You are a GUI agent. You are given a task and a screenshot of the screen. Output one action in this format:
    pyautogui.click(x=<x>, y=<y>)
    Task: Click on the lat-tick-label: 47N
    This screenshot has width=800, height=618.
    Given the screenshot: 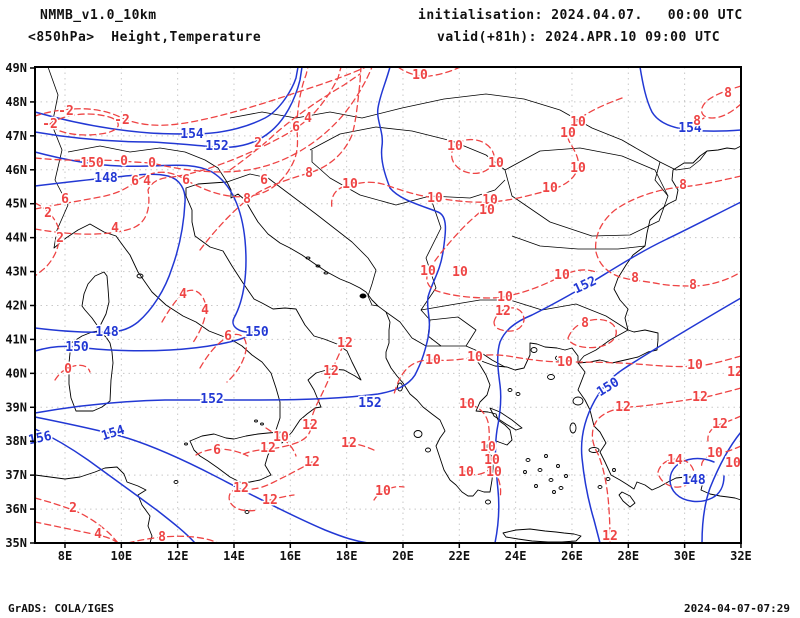 What is the action you would take?
    pyautogui.click(x=16, y=136)
    